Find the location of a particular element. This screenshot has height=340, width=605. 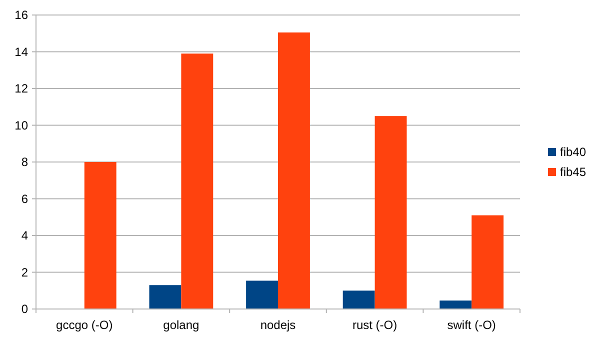

legend-label: fib40 is located at coordinates (573, 152).